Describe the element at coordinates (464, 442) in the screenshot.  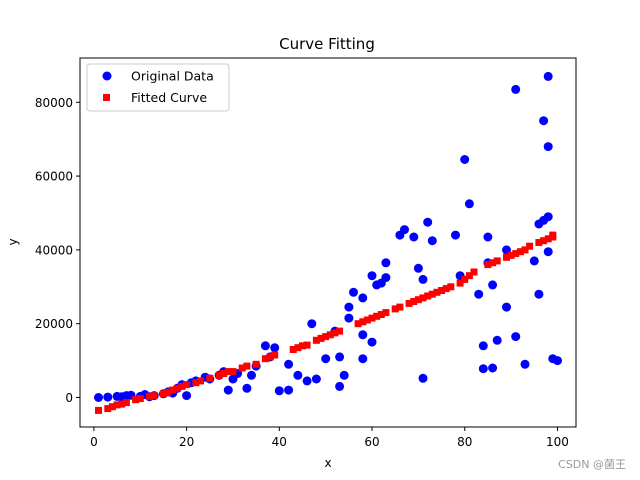
I see `x-tick-label-80: 80` at that location.